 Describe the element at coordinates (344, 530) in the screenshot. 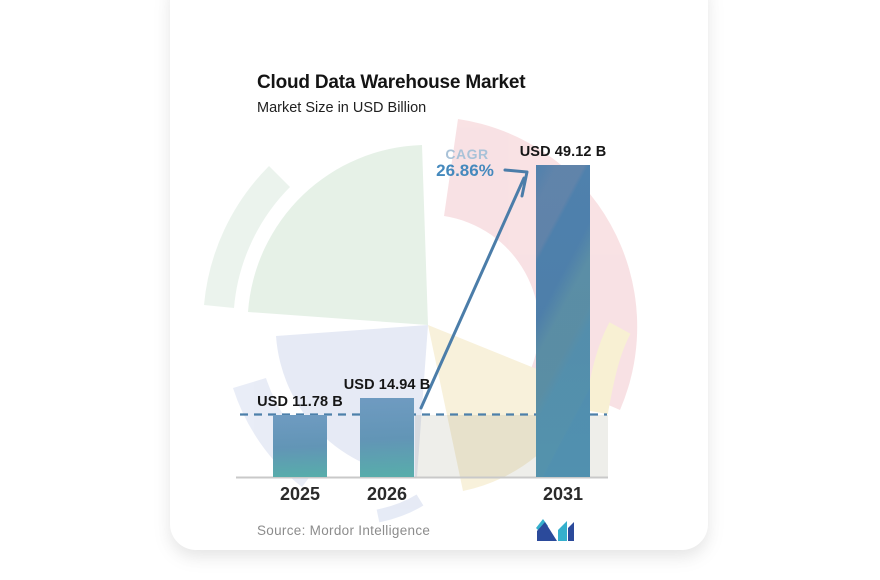

I see `source-text: Source: Mordor Intelligence` at that location.